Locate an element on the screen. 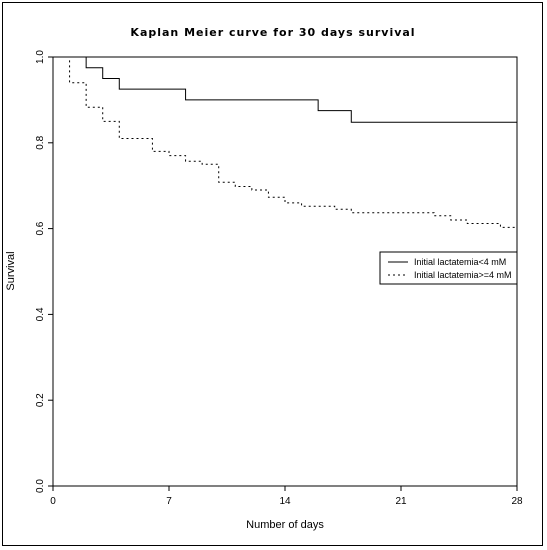 This screenshot has height=550, width=547. x-axis-label: Number of days is located at coordinates (285, 525).